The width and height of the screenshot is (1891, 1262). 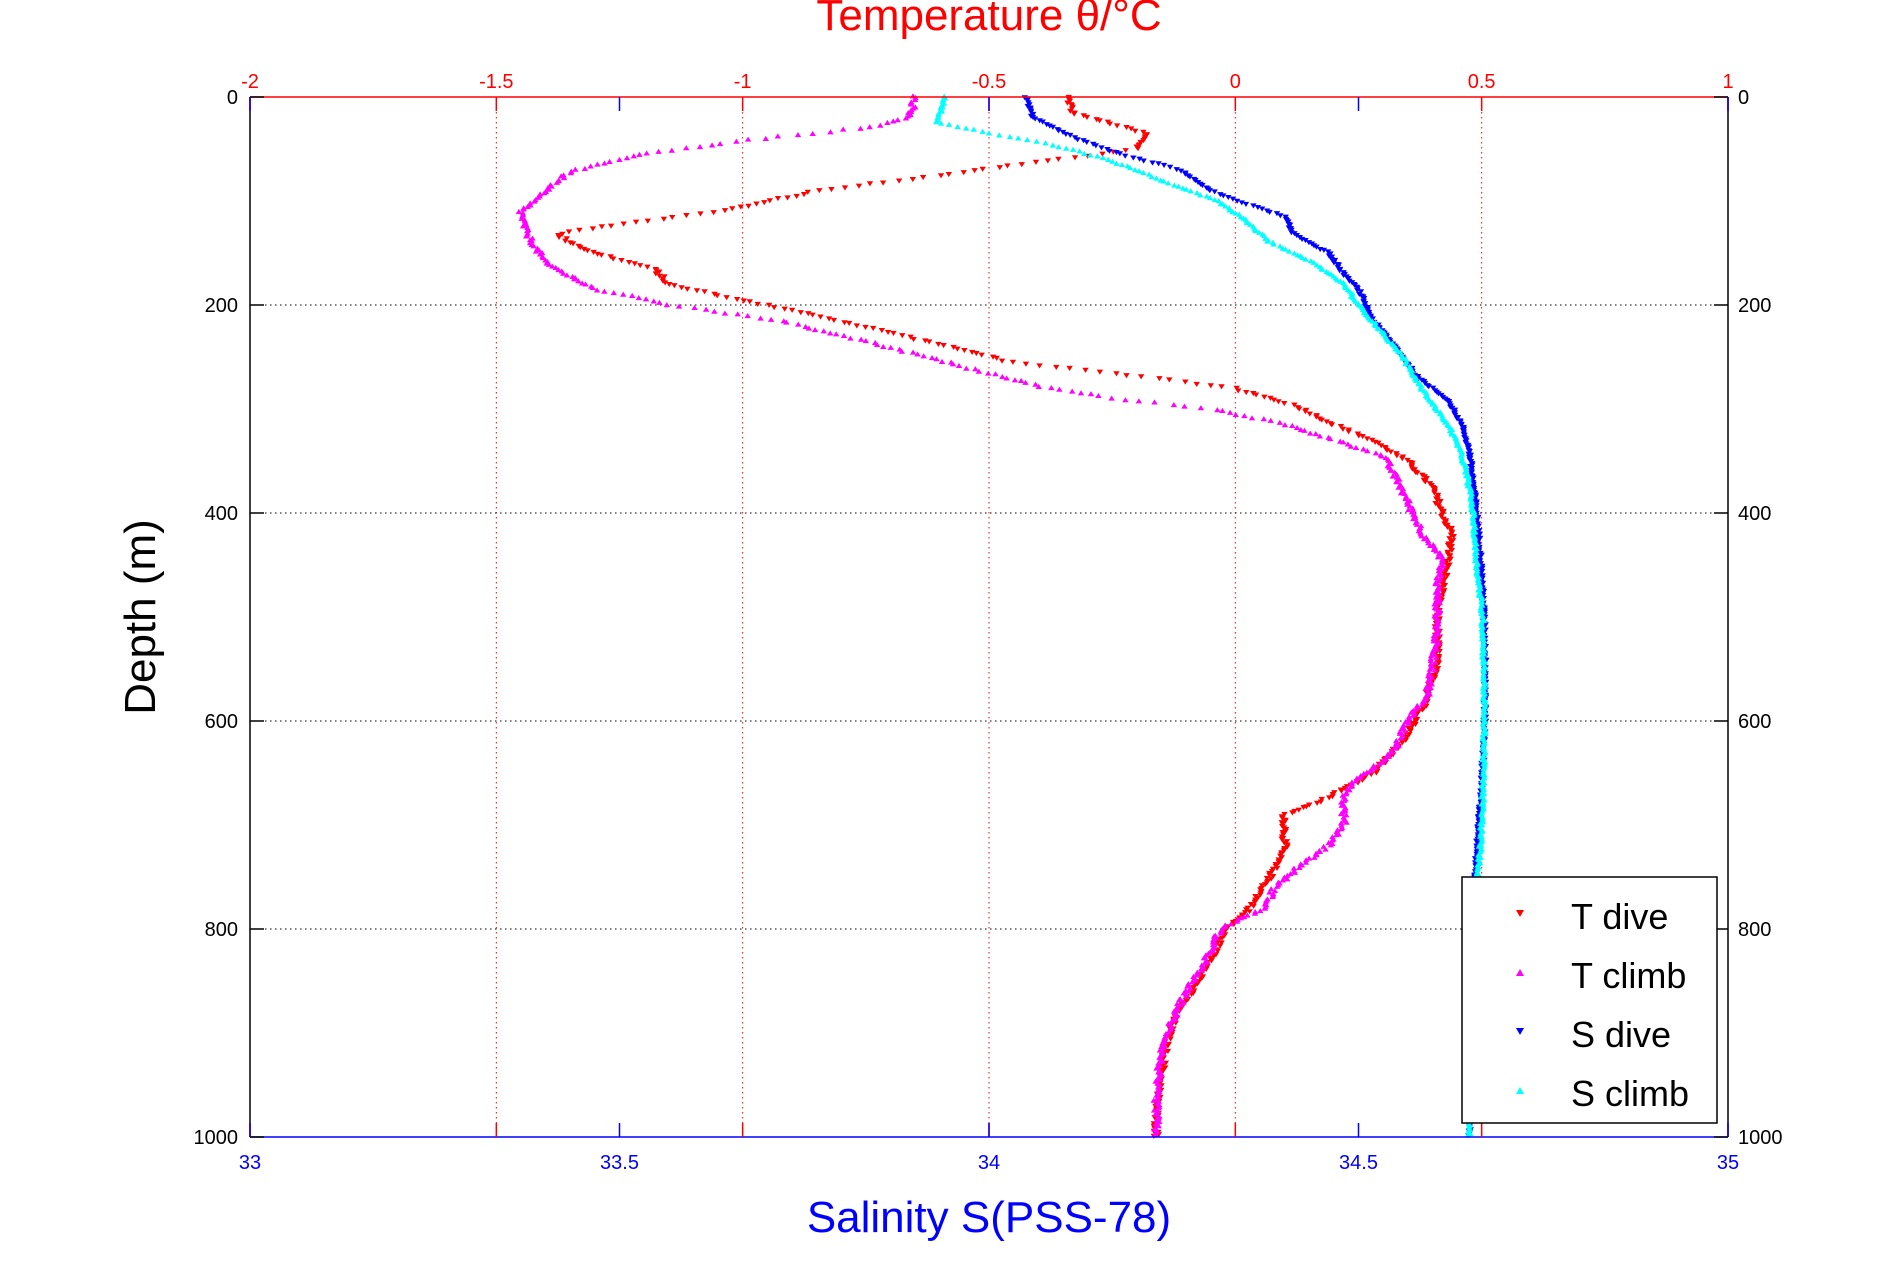 What do you see at coordinates (1592, 916) in the screenshot?
I see `legend-item-t-dive: T dive` at bounding box center [1592, 916].